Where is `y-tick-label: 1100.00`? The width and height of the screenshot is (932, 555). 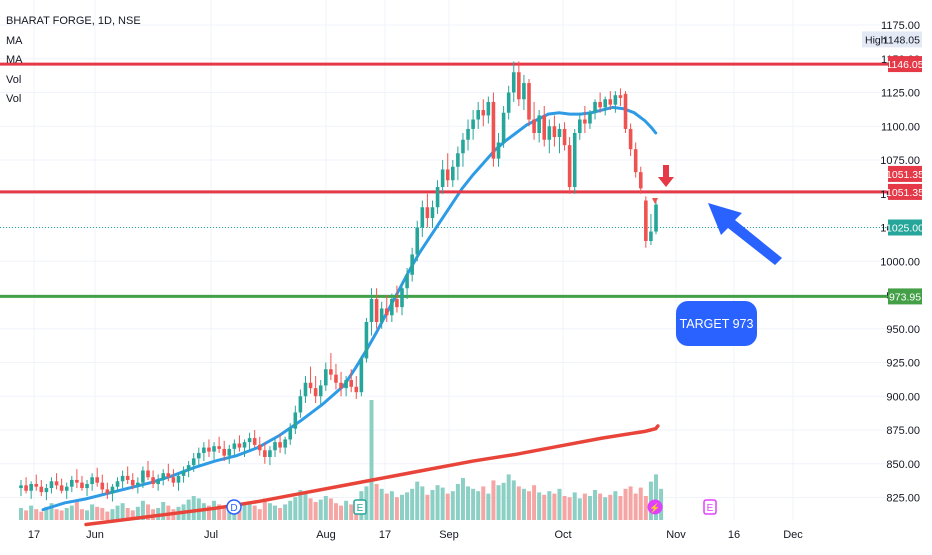 y-tick-label: 1100.00 is located at coordinates (900, 127).